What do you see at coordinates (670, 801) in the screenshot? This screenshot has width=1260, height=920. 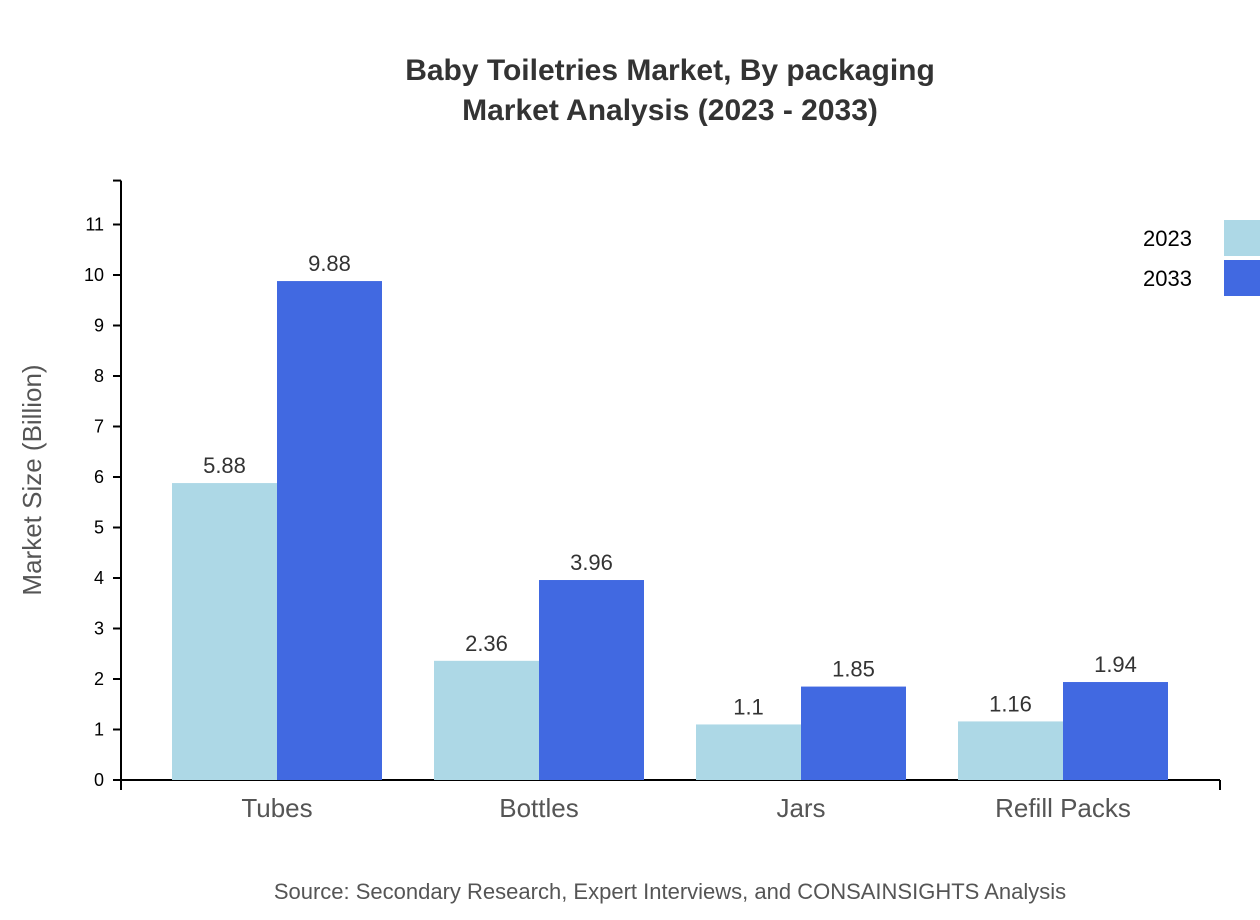 I see `x-axis: Tubes Bottles Jars Refill Packs` at bounding box center [670, 801].